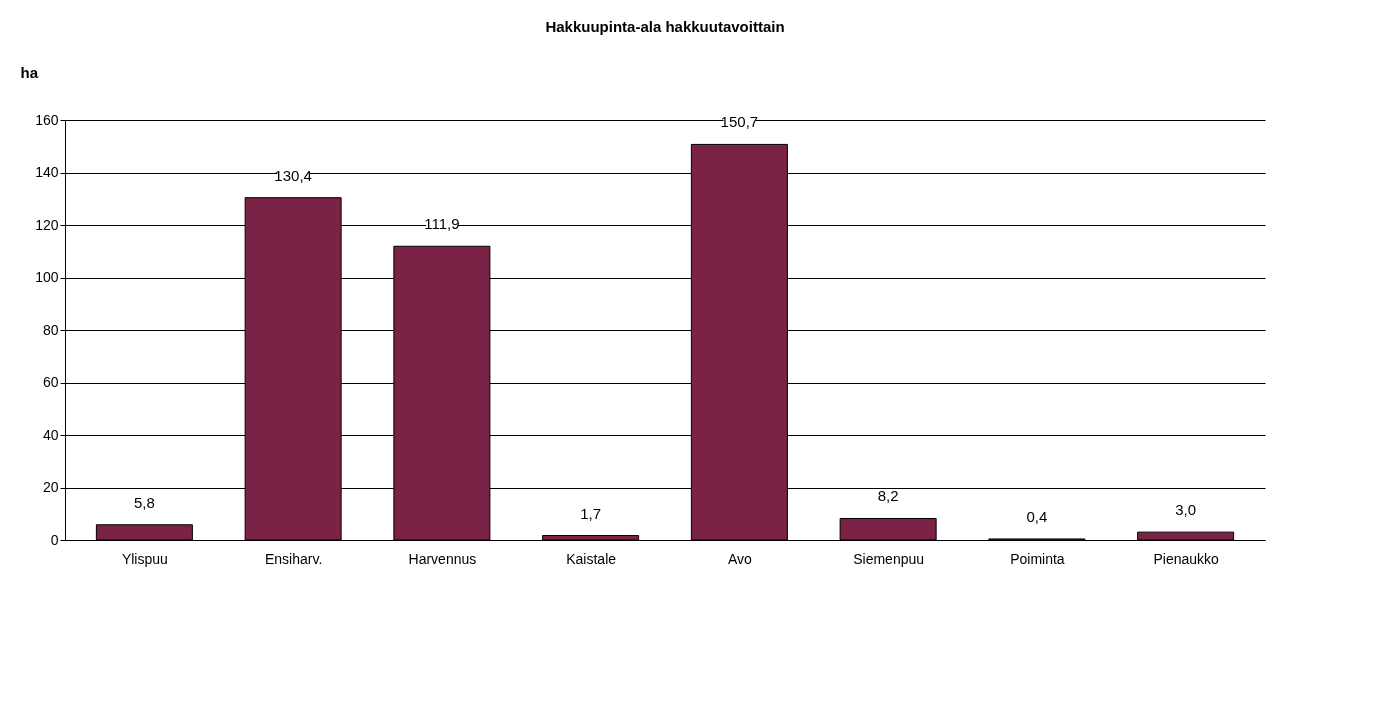 The width and height of the screenshot is (1397, 726). What do you see at coordinates (740, 558) in the screenshot?
I see `x-tick-label: Avo` at bounding box center [740, 558].